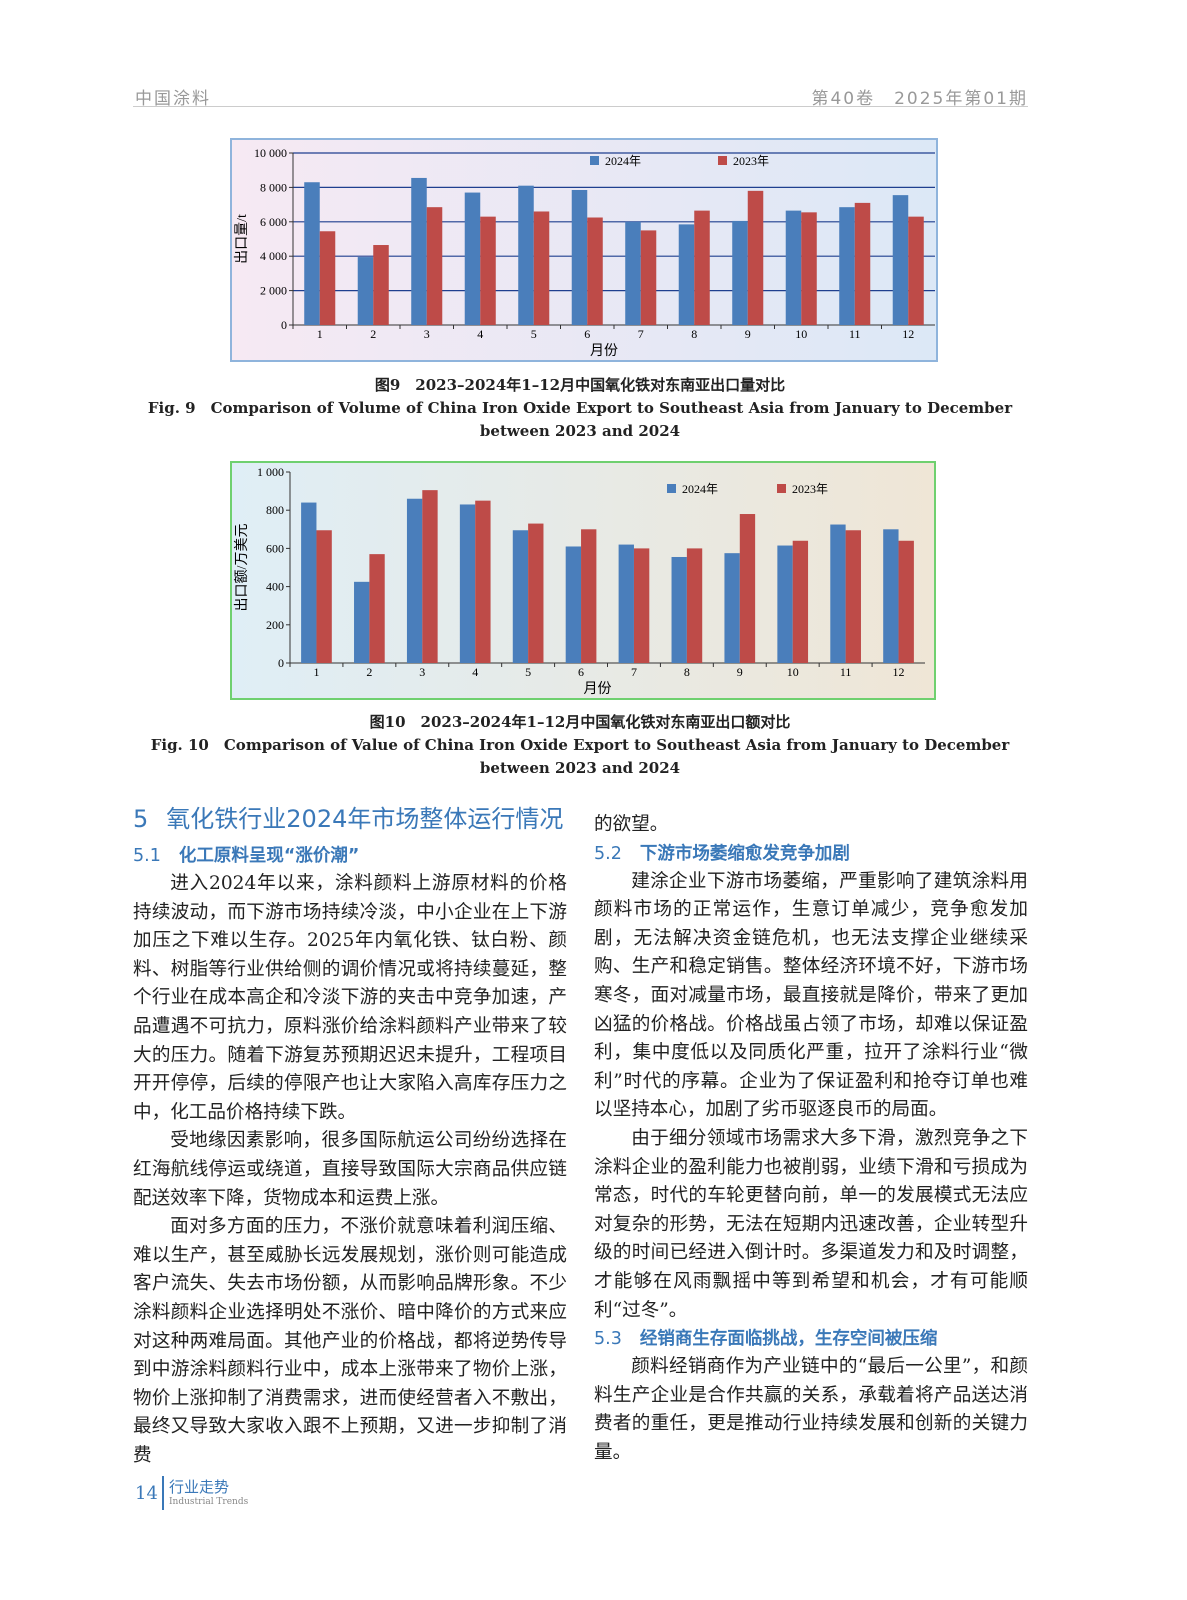  Describe the element at coordinates (846, 672) in the screenshot. I see `x-tick-label: 11` at that location.